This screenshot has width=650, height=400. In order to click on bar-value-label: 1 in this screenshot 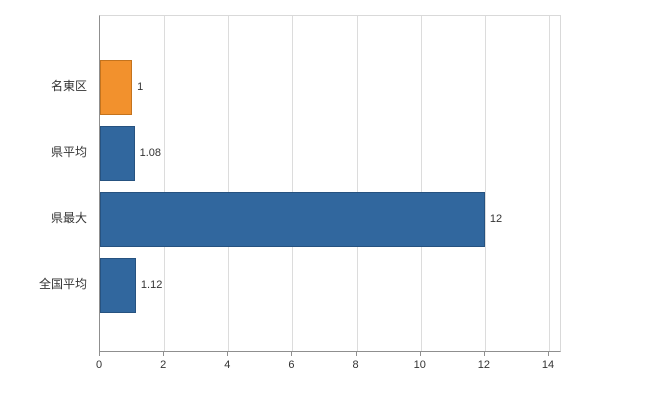, I will do `click(140, 87)`.